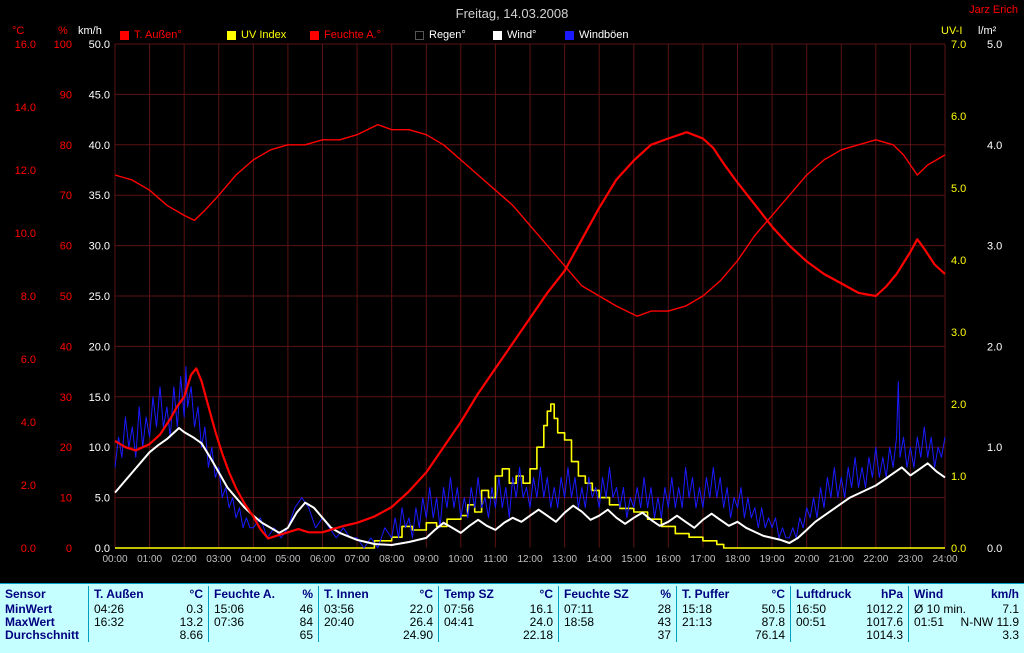  Describe the element at coordinates (63, 31) in the screenshot. I see `axis-header-humidity: %` at that location.